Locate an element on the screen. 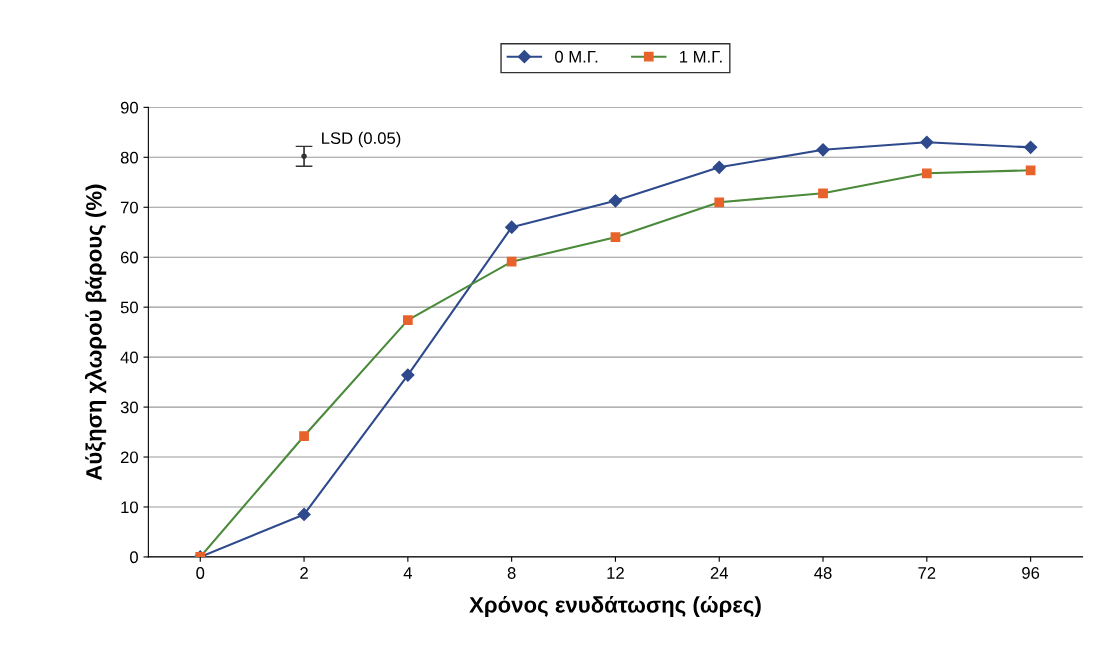 The width and height of the screenshot is (1099, 671). x-tick-label: 8 is located at coordinates (511, 573).